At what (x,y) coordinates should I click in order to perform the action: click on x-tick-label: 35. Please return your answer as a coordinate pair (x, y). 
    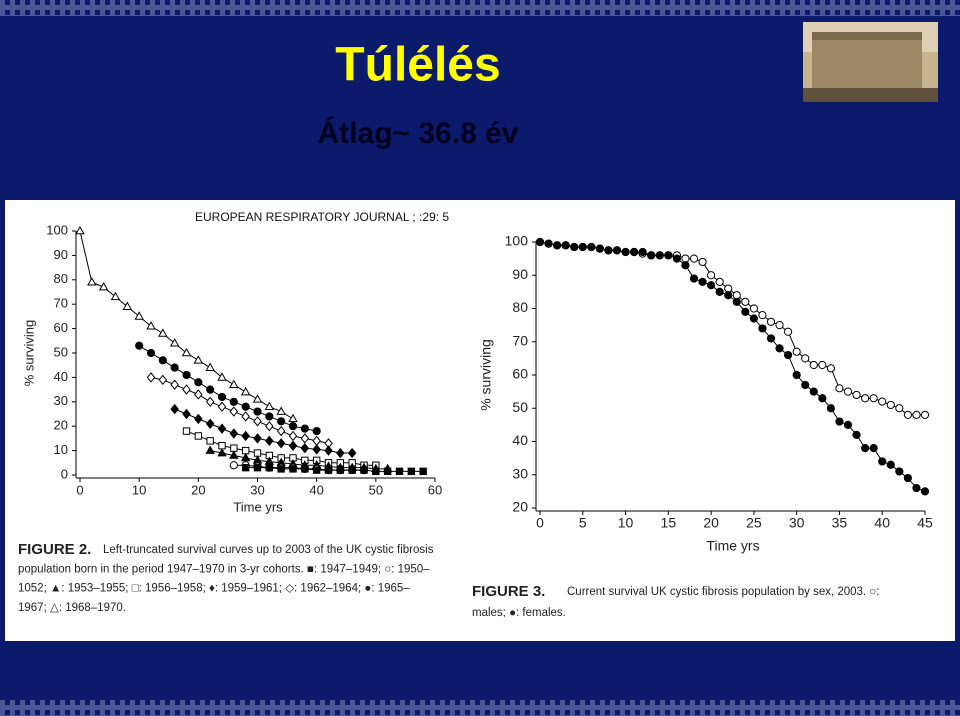
    Looking at the image, I should click on (840, 523).